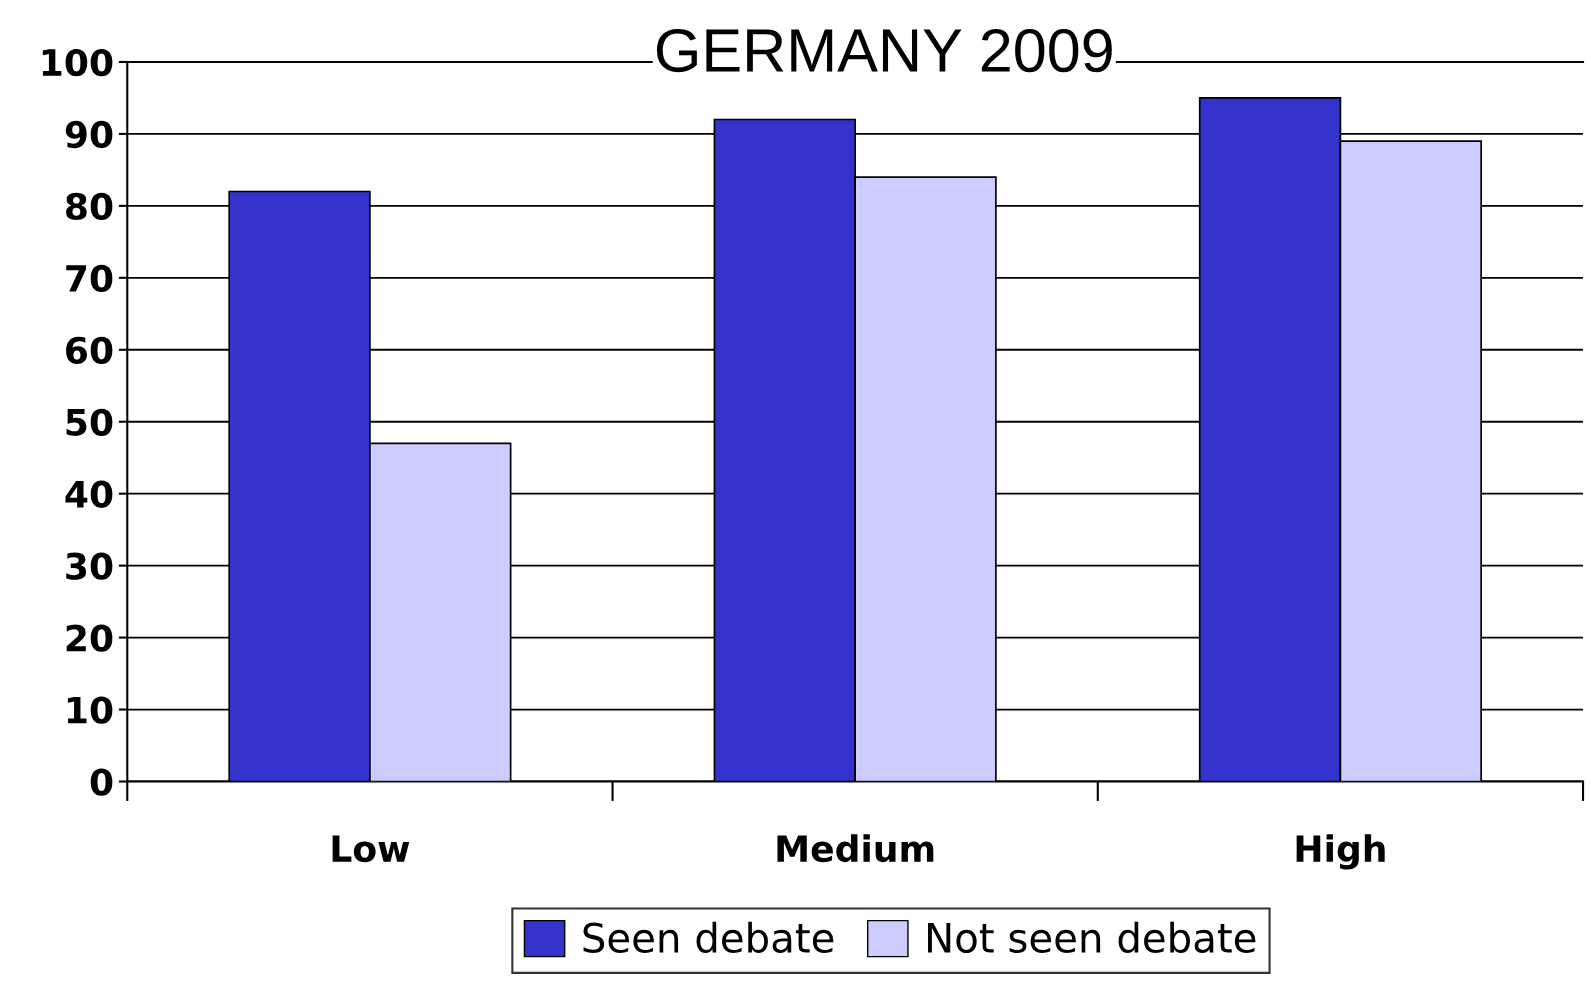 This screenshot has width=1591, height=993. What do you see at coordinates (89, 494) in the screenshot?
I see `y-tick-label: 40` at bounding box center [89, 494].